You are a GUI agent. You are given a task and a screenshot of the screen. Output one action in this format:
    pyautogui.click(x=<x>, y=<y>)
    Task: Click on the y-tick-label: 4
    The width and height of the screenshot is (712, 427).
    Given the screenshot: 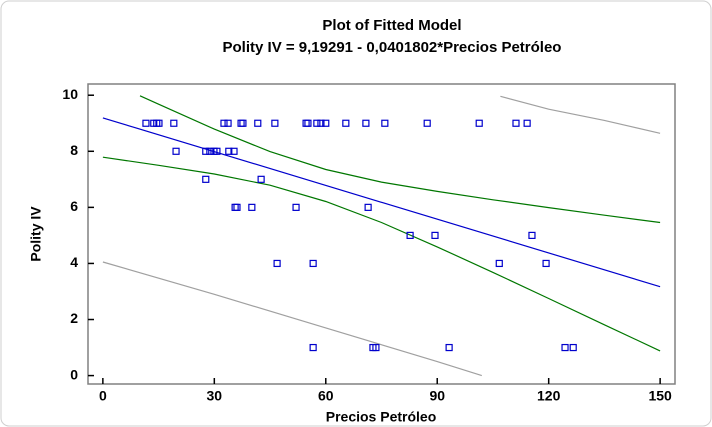 What is the action you would take?
    pyautogui.click(x=74, y=262)
    